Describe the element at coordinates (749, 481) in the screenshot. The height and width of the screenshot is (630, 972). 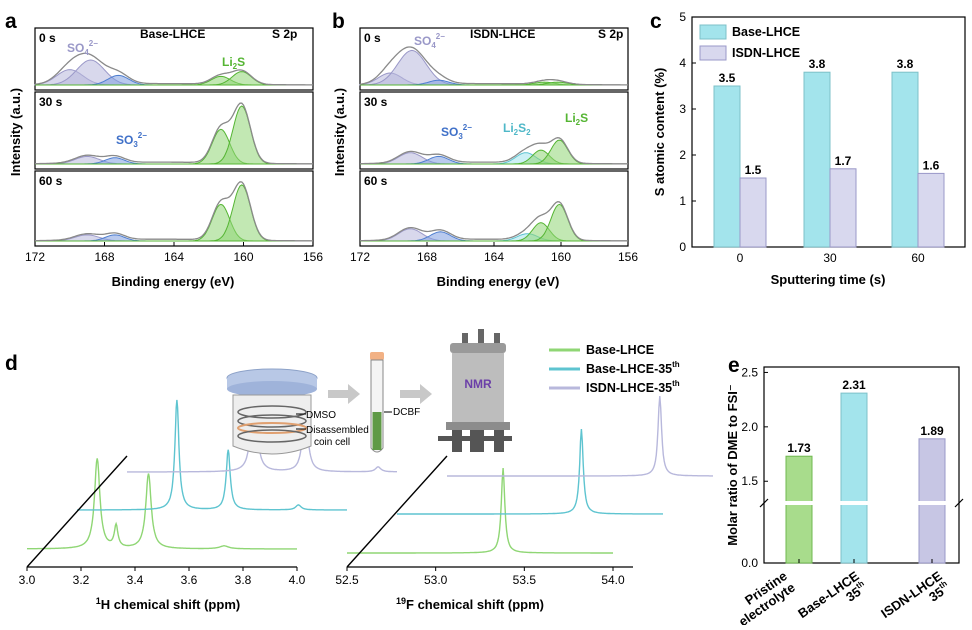
I see `panel-e-y-tick-label: 1.5` at that location.